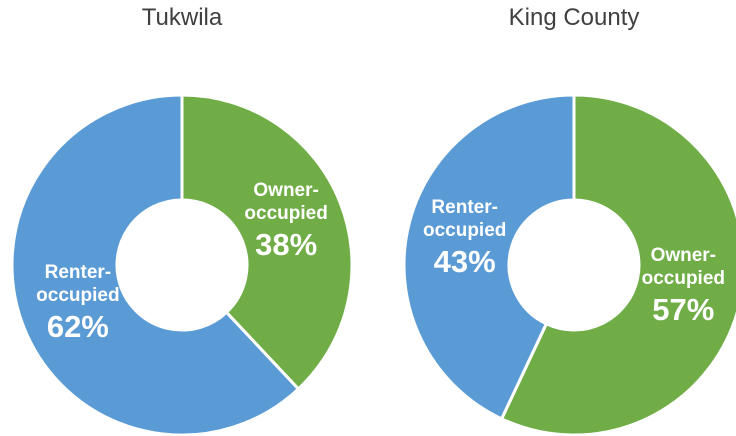 This screenshot has width=736, height=436. What do you see at coordinates (182, 17) in the screenshot?
I see `chart-title: Tukwila` at bounding box center [182, 17].